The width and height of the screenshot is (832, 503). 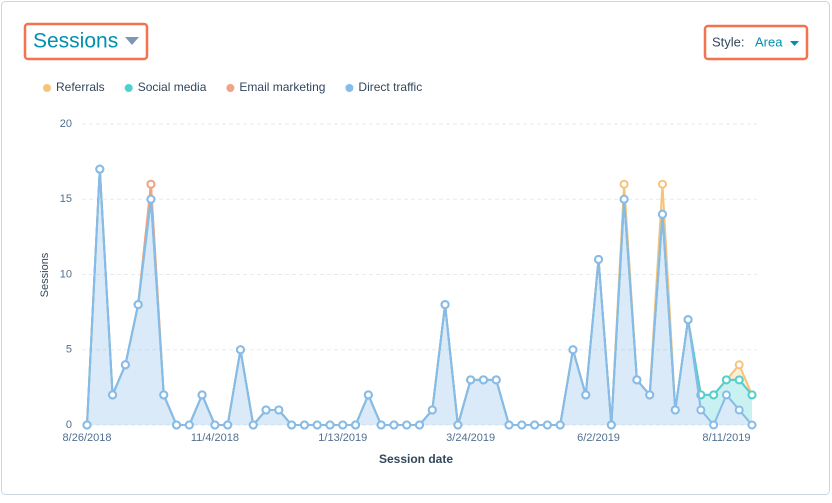 What do you see at coordinates (66, 274) in the screenshot?
I see `y-tick-label: 10` at bounding box center [66, 274].